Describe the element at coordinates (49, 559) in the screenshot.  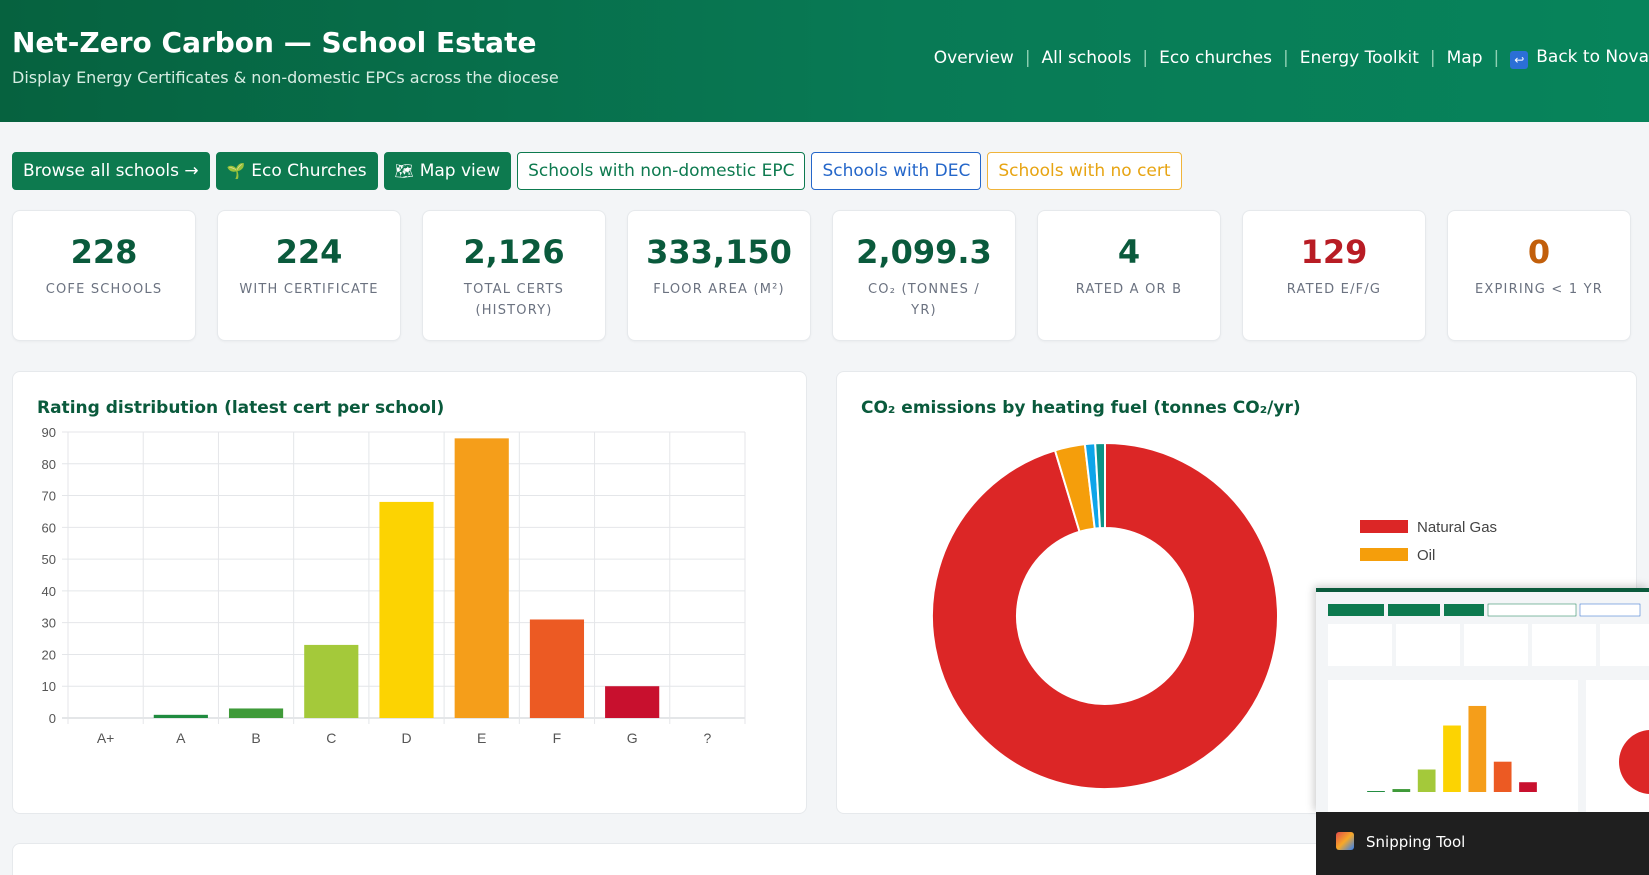
I see `y-tick-label: 50` at that location.